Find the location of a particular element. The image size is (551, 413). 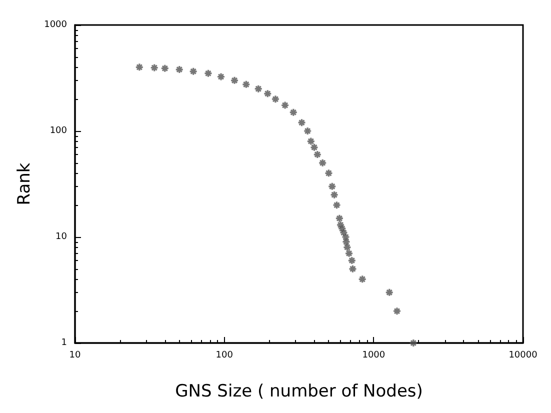

x-tick-label: 100 is located at coordinates (225, 355).